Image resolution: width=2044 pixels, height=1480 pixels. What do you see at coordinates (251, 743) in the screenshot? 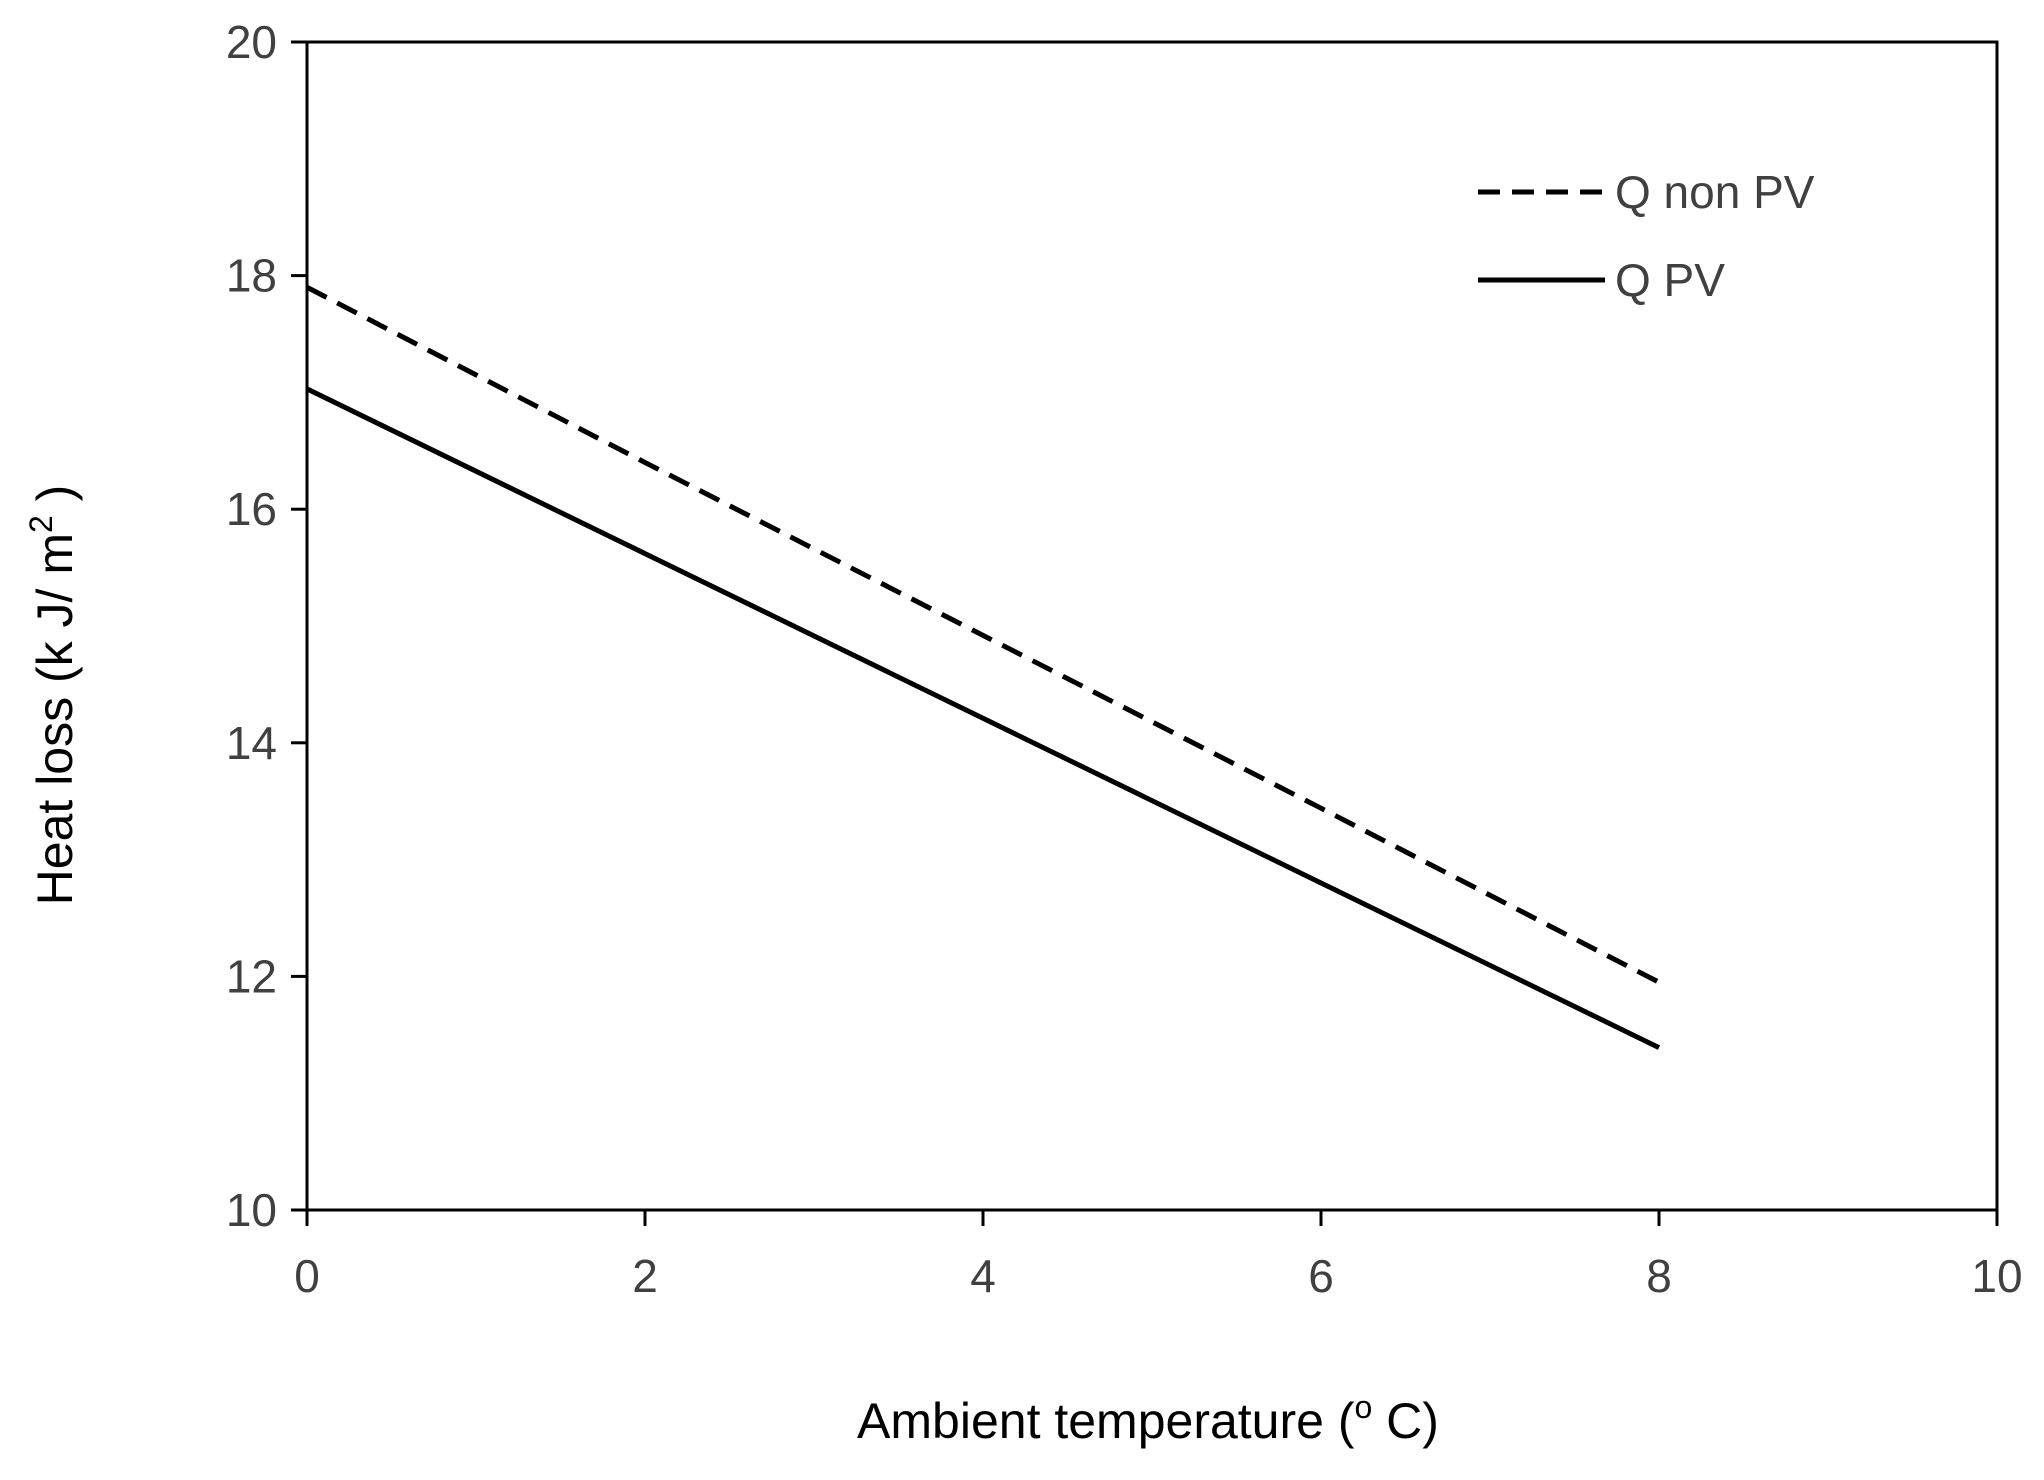
I see `y-tick-label: 14` at bounding box center [251, 743].